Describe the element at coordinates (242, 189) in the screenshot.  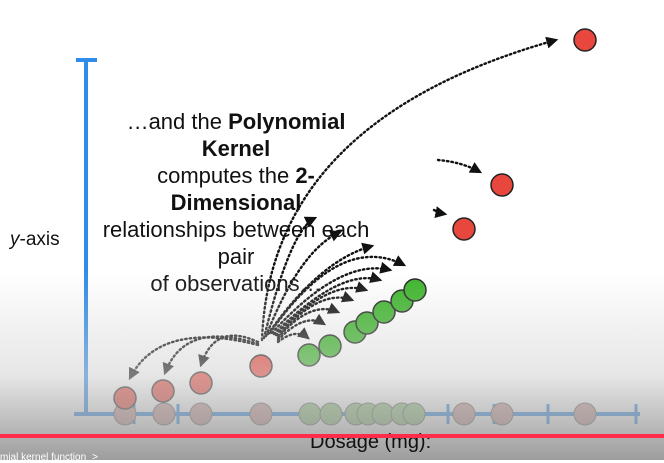
I see `caption-emphasis: 2-Dimensional` at that location.